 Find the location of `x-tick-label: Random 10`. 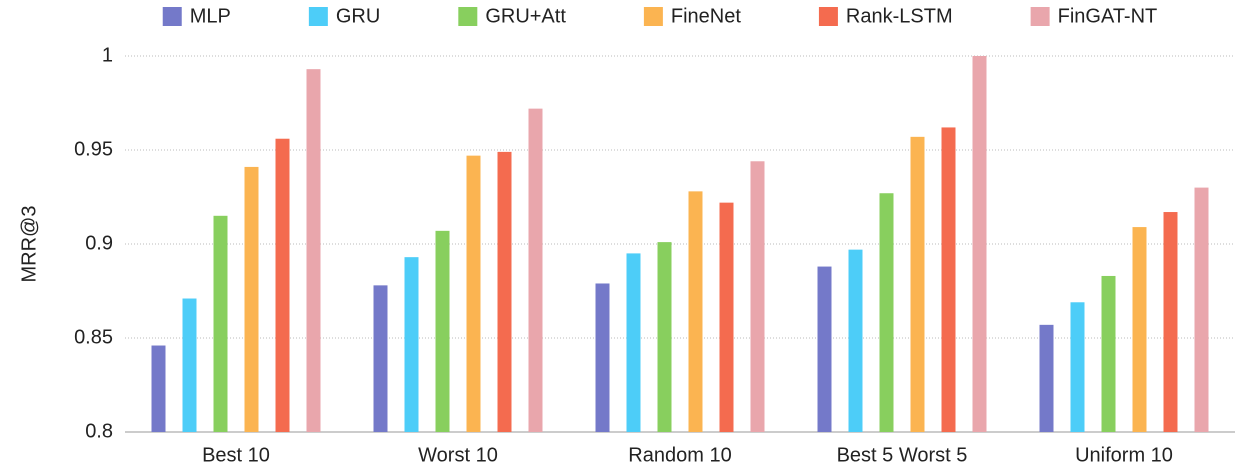

x-tick-label: Random 10 is located at coordinates (679, 455).